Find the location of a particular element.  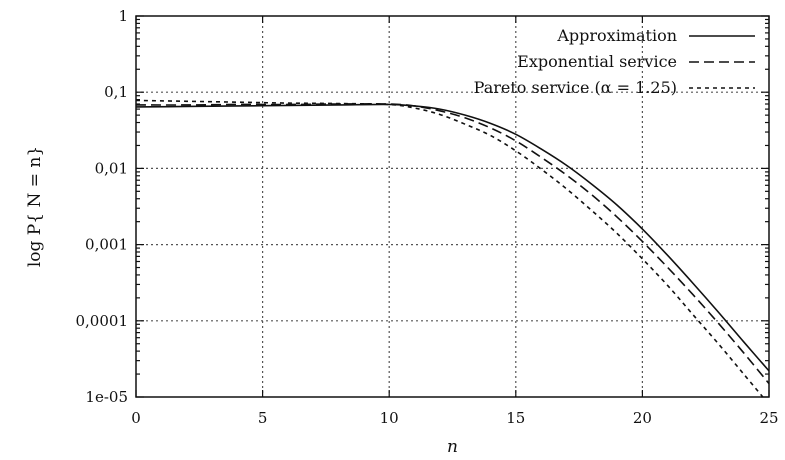

y-axis-label: log P{ N = n} is located at coordinates (35, 206).